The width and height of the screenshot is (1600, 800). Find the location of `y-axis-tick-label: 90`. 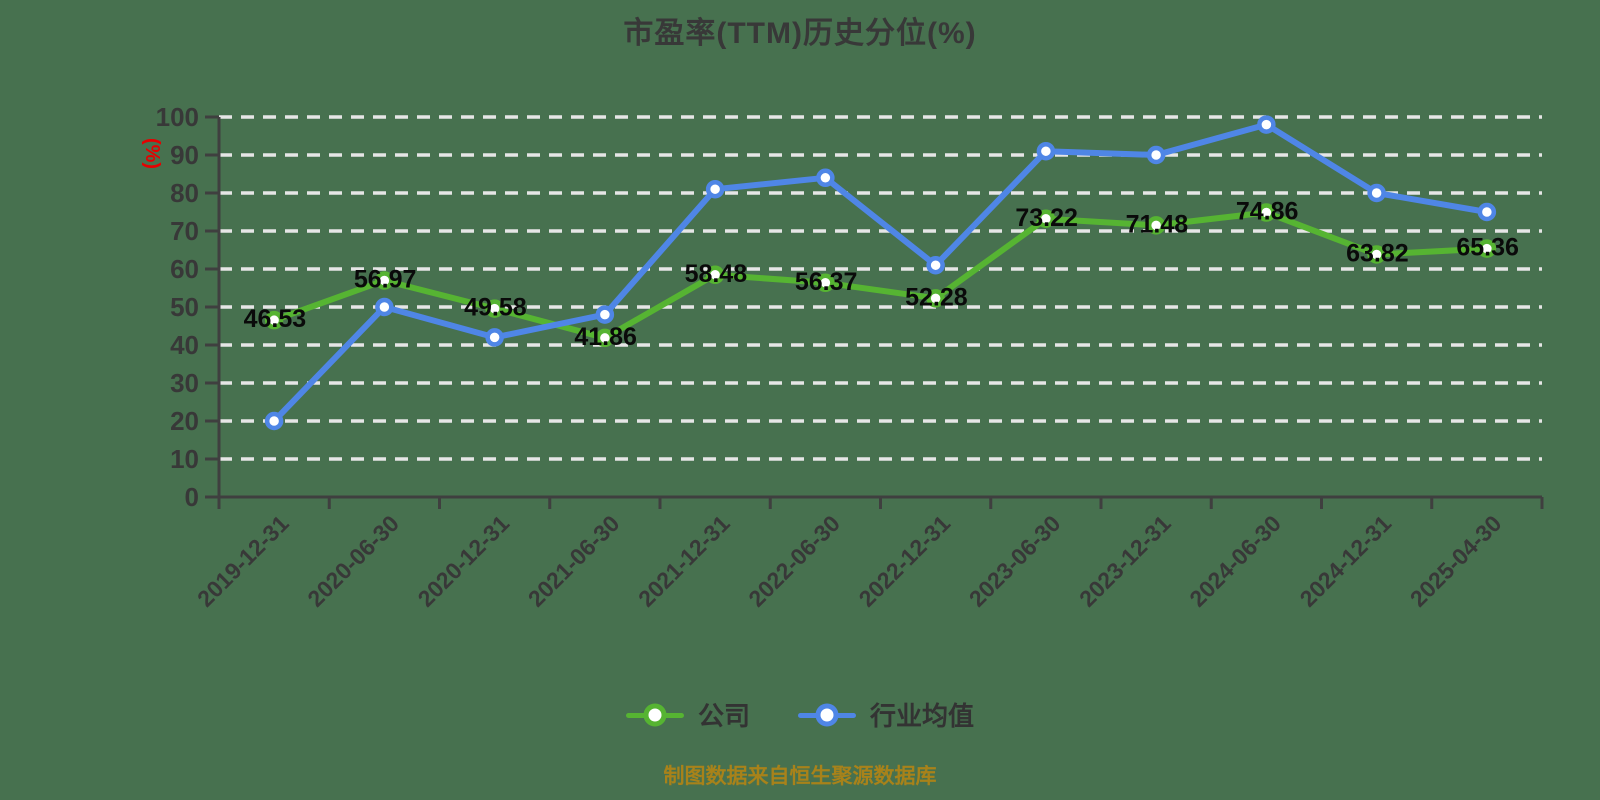

y-axis-tick-label: 90 is located at coordinates (184, 155).